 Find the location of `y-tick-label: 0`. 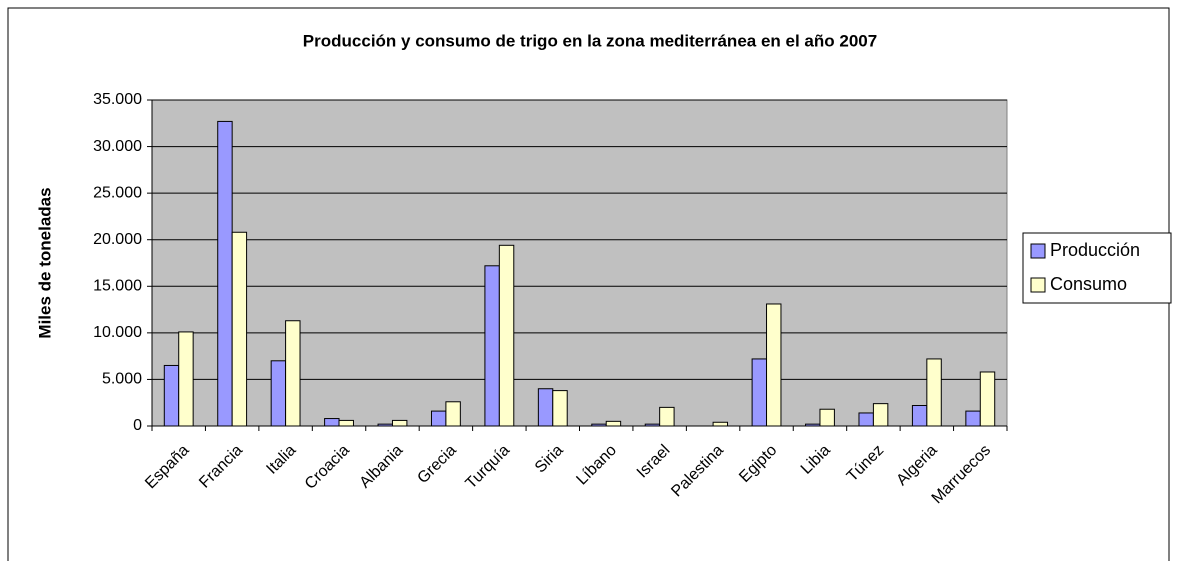

y-tick-label: 0 is located at coordinates (137, 425).